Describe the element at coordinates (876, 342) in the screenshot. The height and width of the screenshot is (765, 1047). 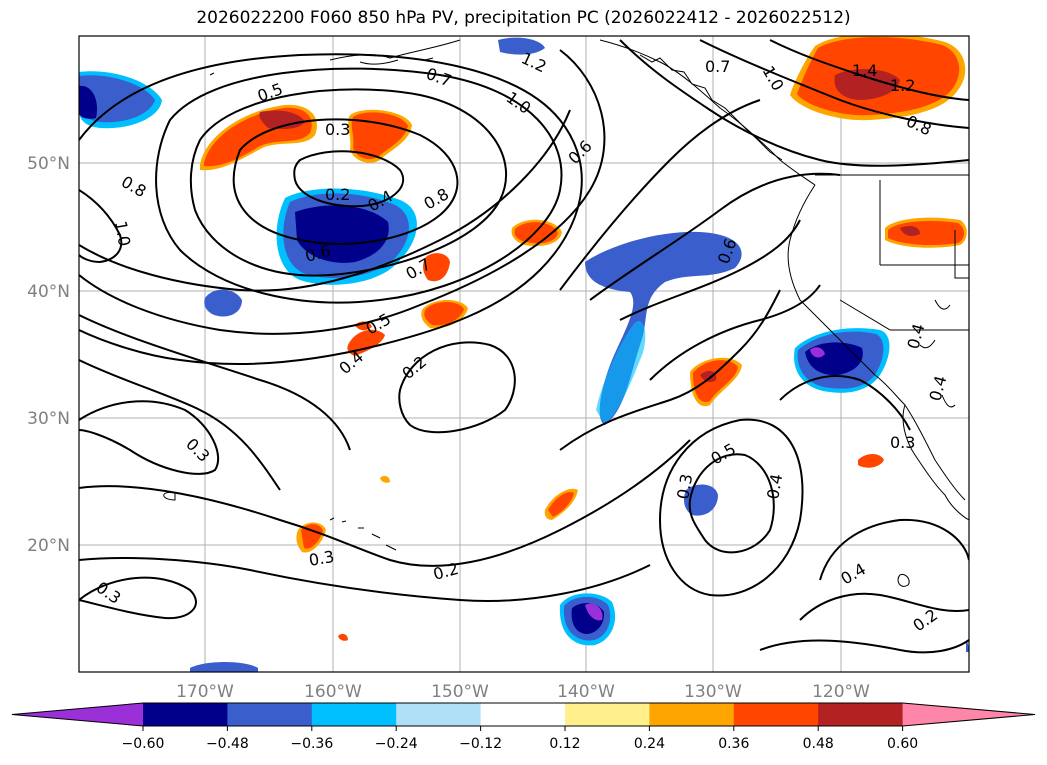
I see `west-coast-us` at that location.